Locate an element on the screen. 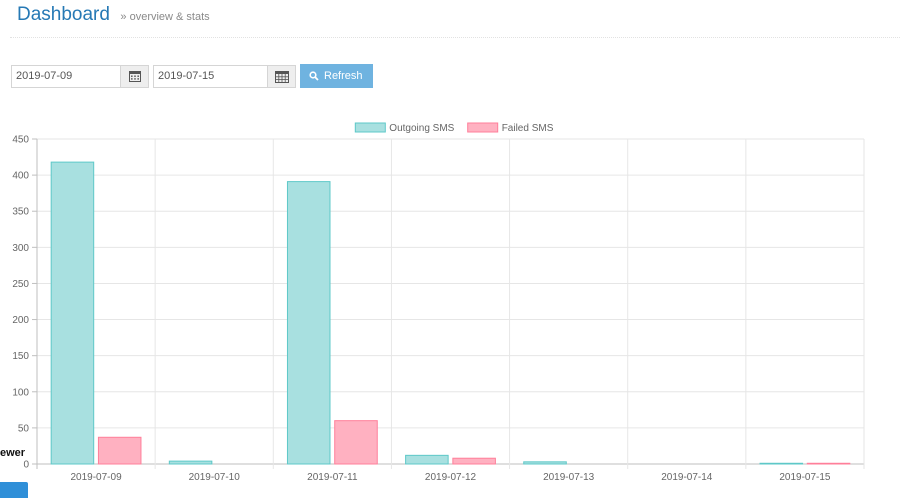 This screenshot has height=498, width=900. date-filter-toolbar: Refresh is located at coordinates (192, 76).